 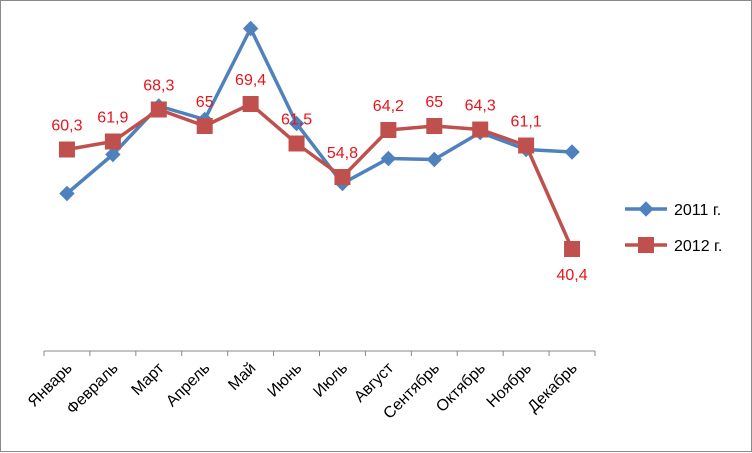 What do you see at coordinates (285, 380) in the screenshot?
I see `x-tick-label: Июнь` at bounding box center [285, 380].